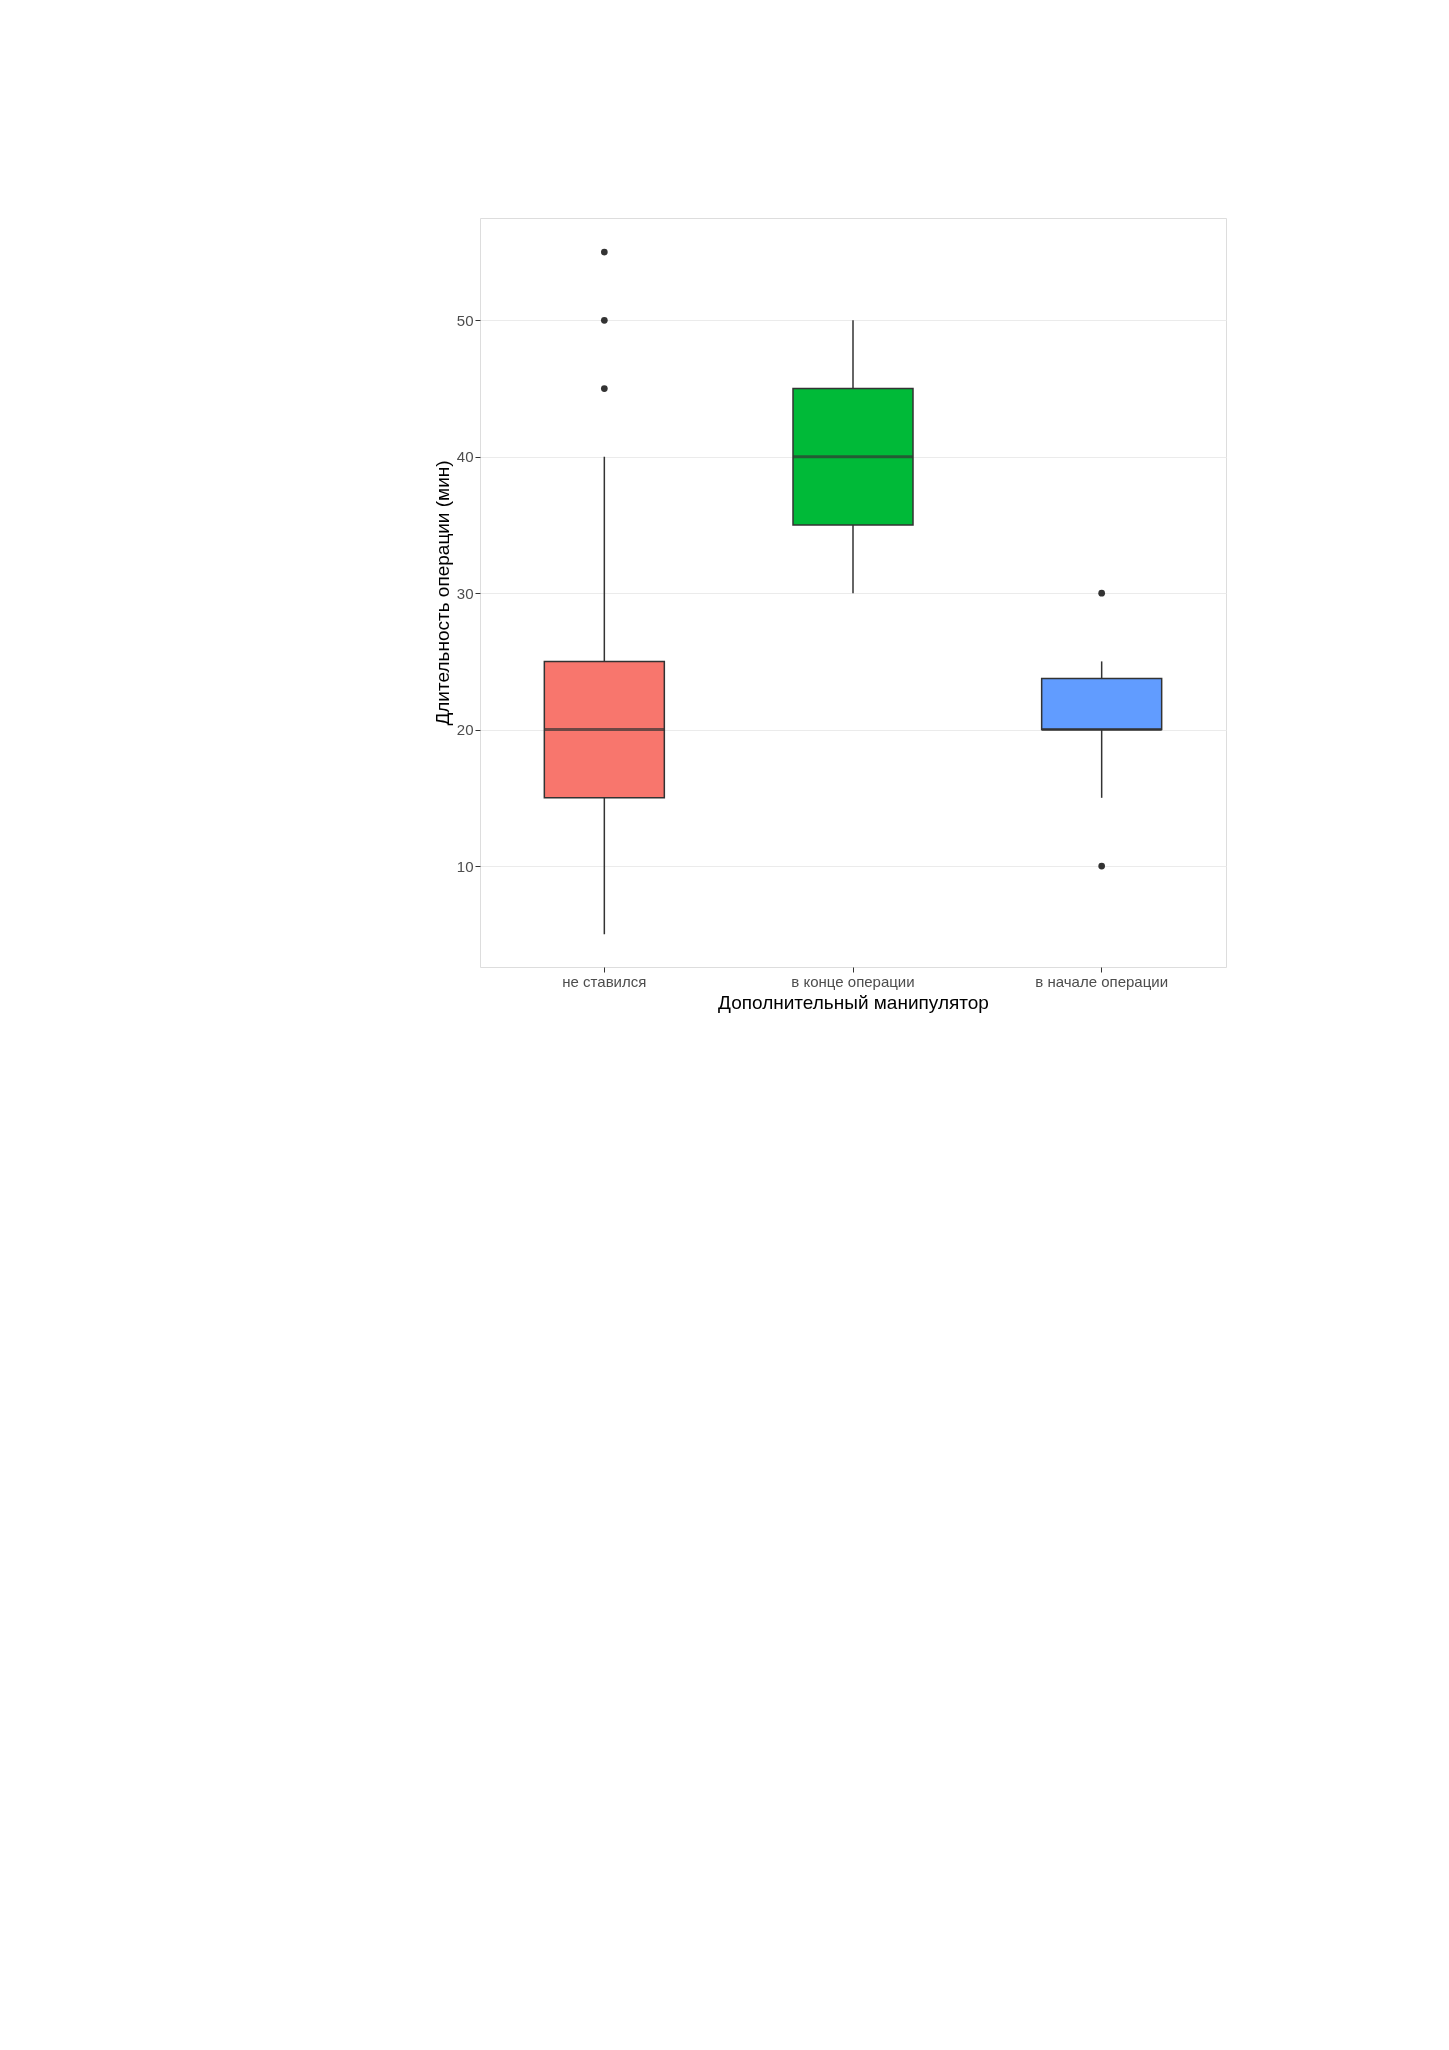  I want to click on y-tick-label: 10, so click(465, 866).